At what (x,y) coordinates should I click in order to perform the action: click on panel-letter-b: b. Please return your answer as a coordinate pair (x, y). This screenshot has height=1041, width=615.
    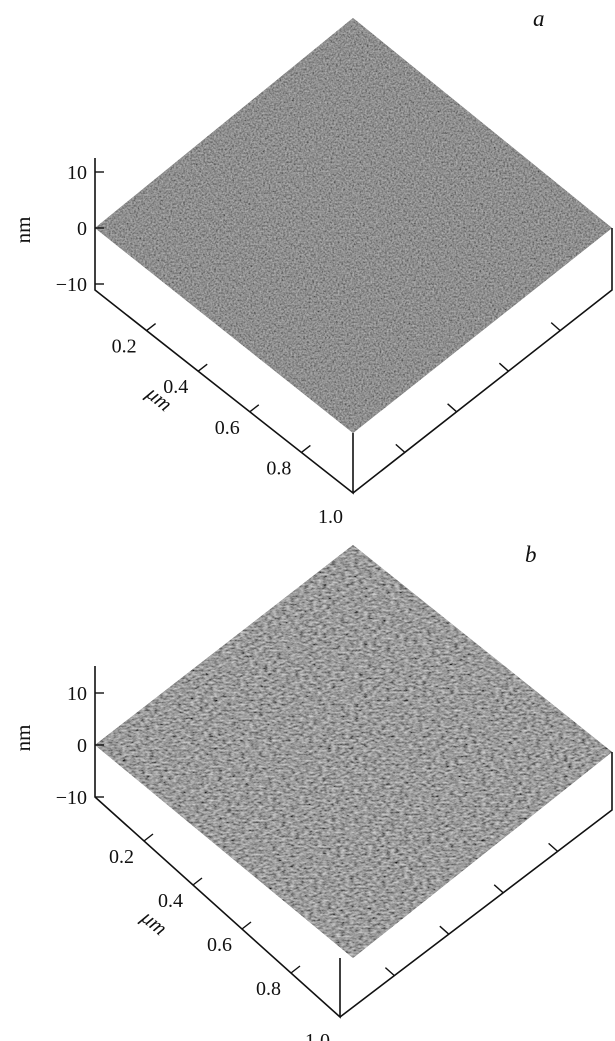
    Looking at the image, I should click on (531, 554).